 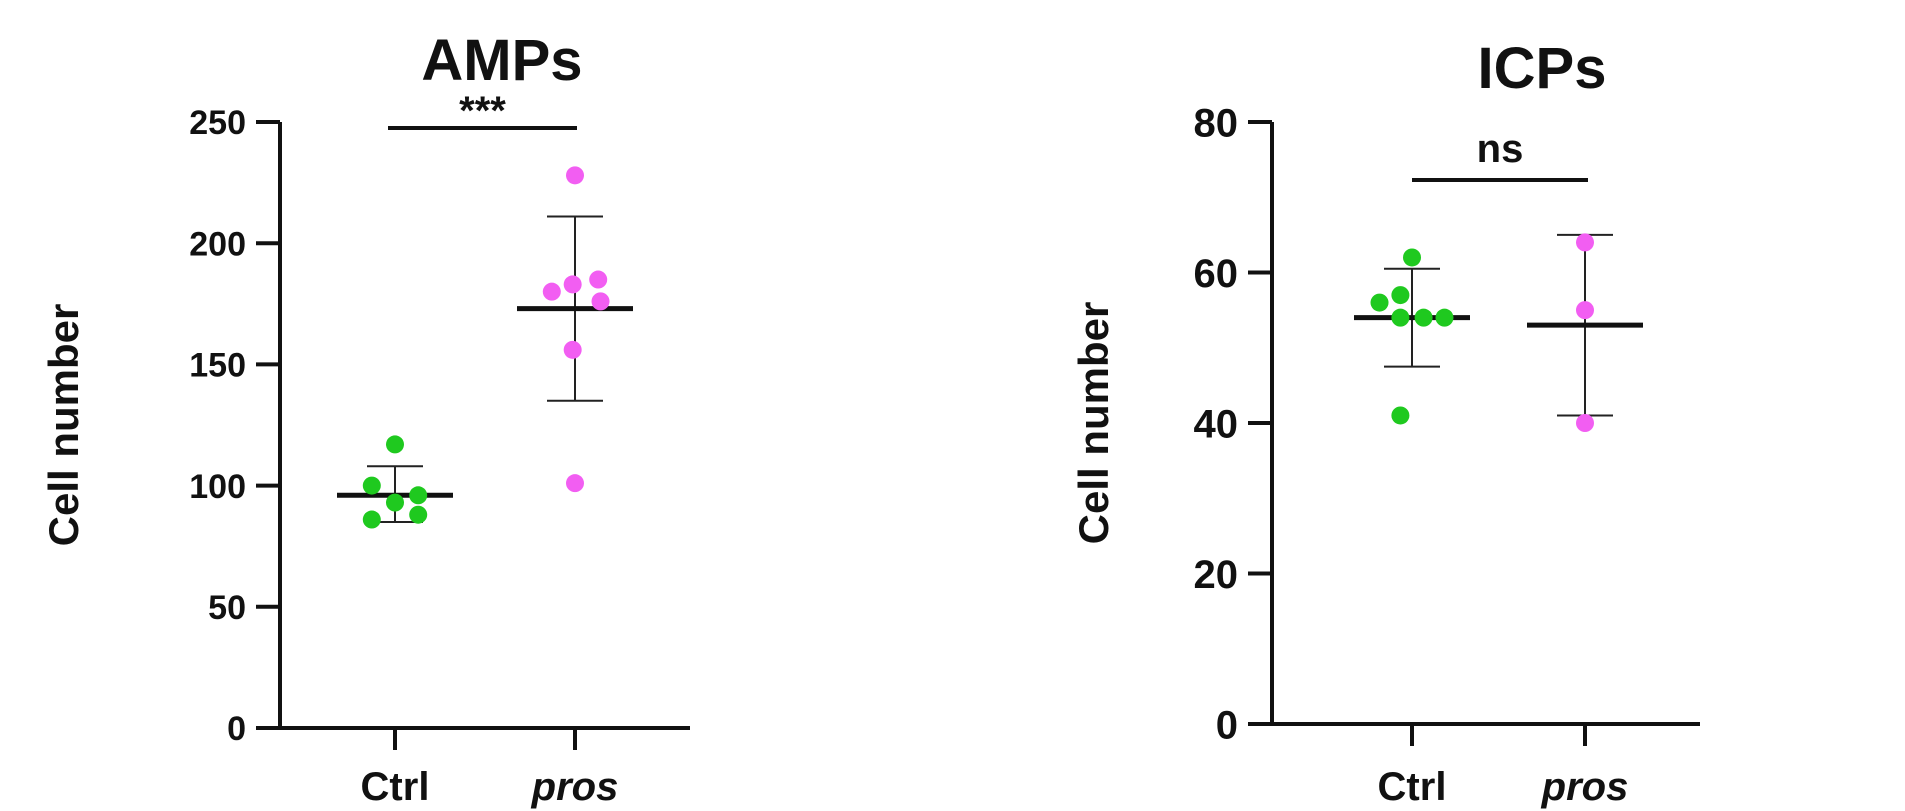 I want to click on y-tick-label: 200, so click(x=217, y=244).